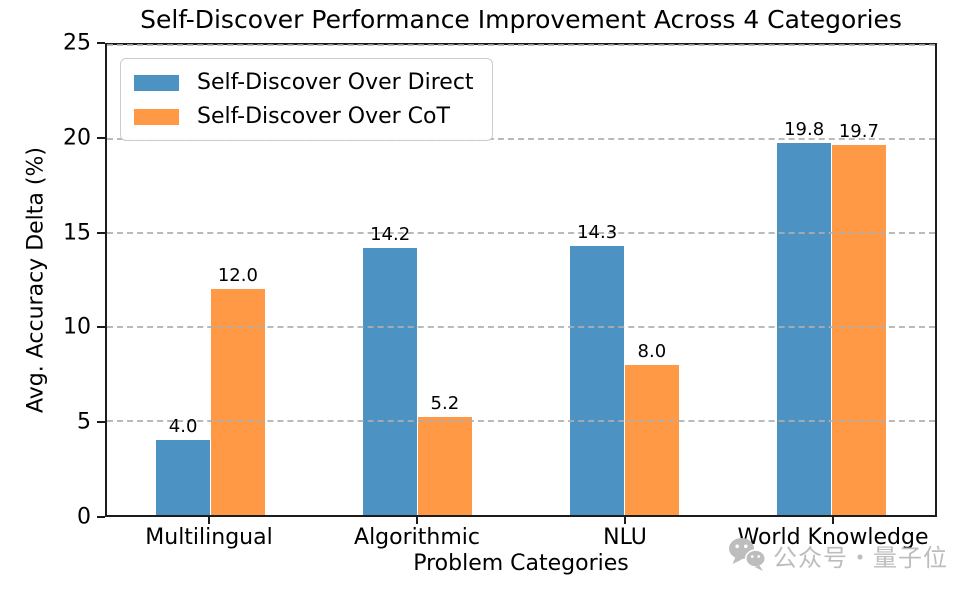 This screenshot has height=594, width=968. What do you see at coordinates (335, 82) in the screenshot?
I see `legend-label-direct: Self-Discover Over Direct` at bounding box center [335, 82].